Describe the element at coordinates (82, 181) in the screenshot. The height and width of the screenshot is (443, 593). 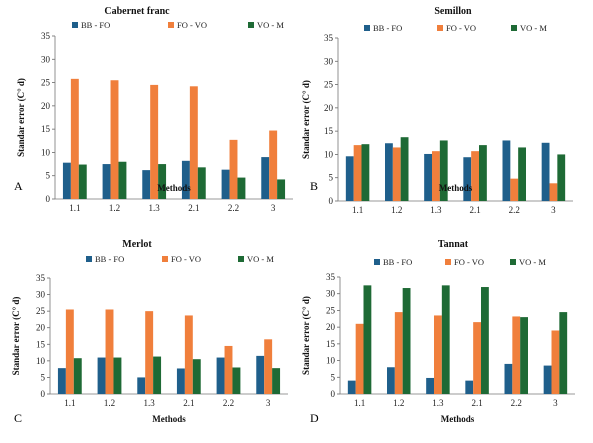
I see `bar-vo-m-1.1` at that location.